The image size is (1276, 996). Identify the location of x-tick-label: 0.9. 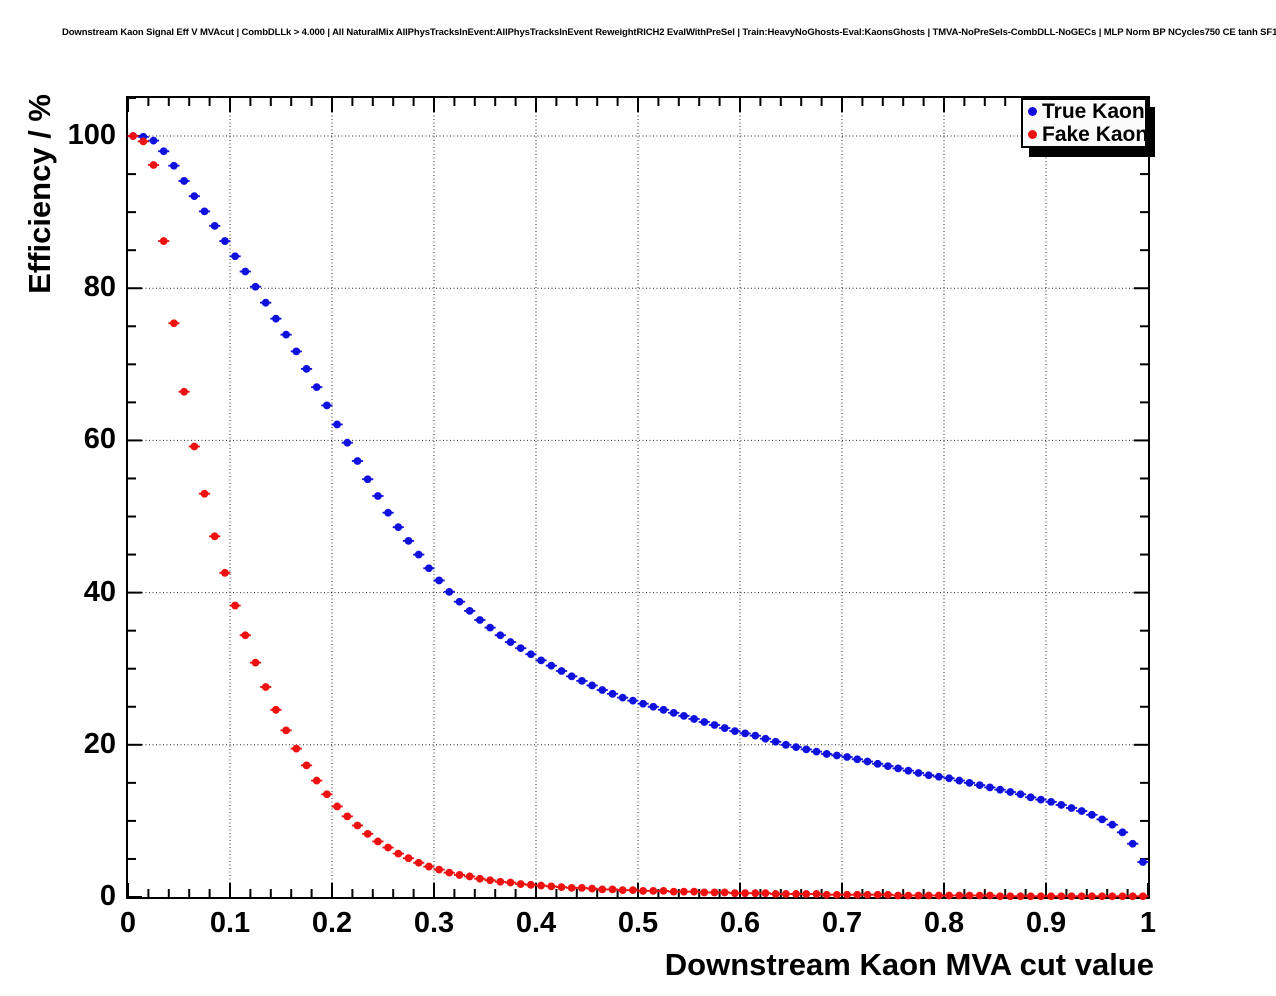
(1046, 923).